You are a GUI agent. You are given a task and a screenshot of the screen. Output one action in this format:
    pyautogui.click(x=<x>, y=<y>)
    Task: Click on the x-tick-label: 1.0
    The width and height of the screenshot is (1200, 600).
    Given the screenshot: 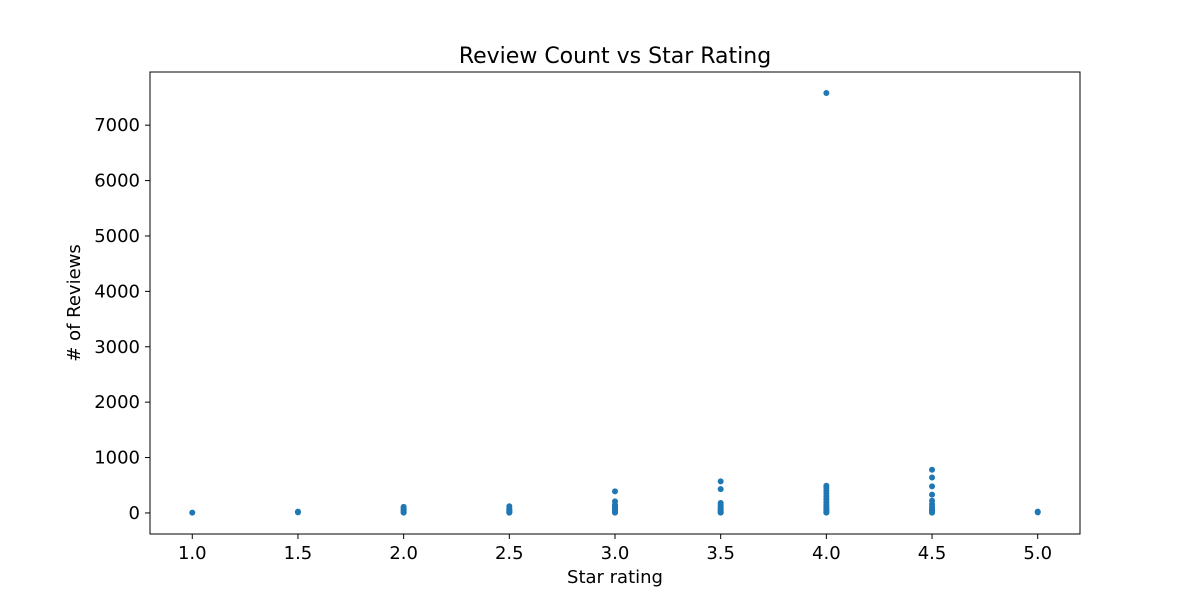 What is the action you would take?
    pyautogui.click(x=192, y=553)
    